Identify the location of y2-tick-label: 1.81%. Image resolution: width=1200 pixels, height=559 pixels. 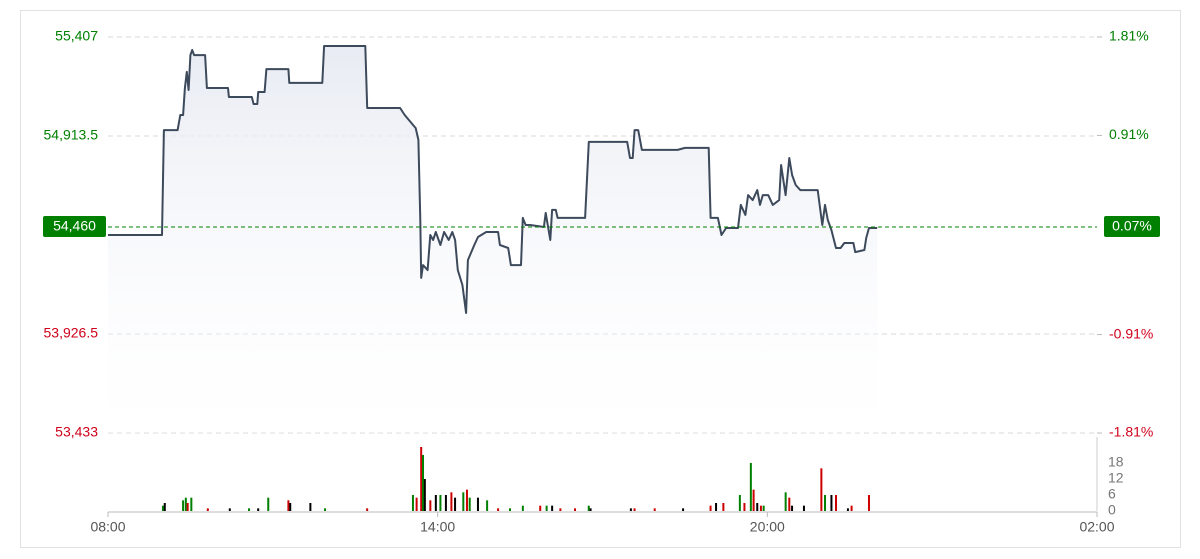
(1129, 36).